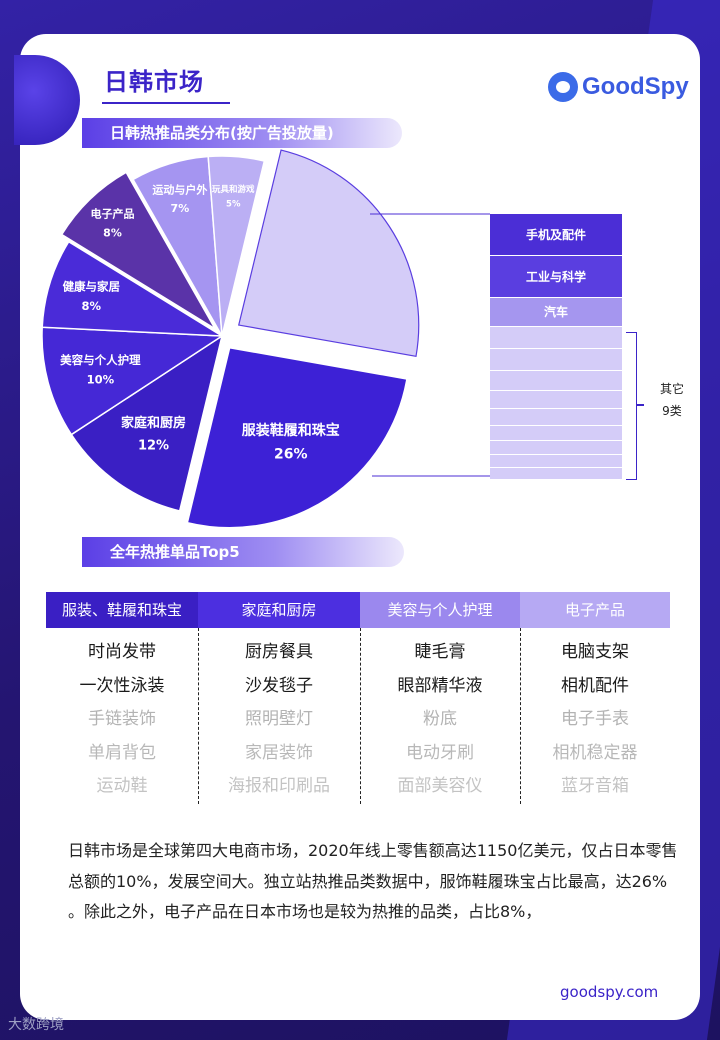 This screenshot has width=720, height=1040. I want to click on table-cell: 电子手表, so click(595, 719).